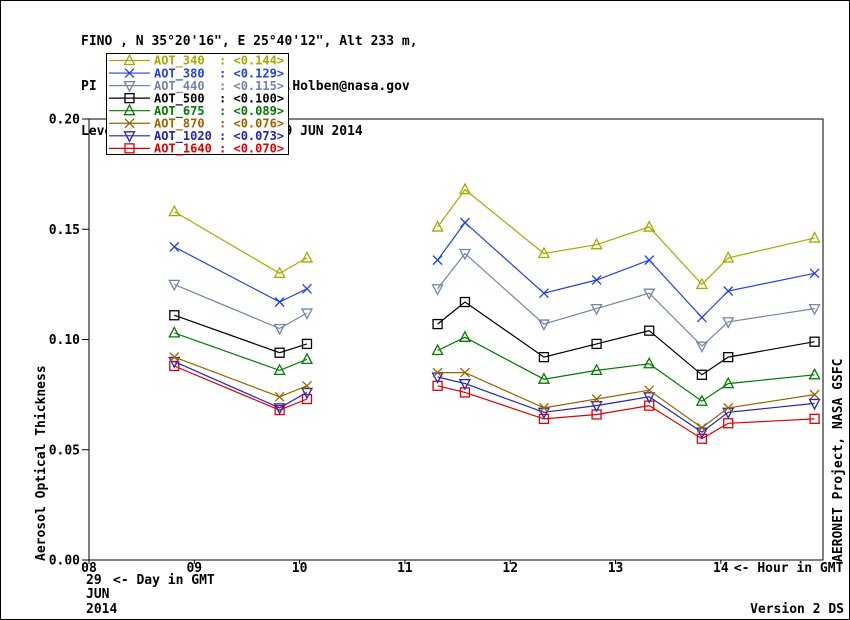  What do you see at coordinates (721, 568) in the screenshot?
I see `x-tick-label: 14` at bounding box center [721, 568].